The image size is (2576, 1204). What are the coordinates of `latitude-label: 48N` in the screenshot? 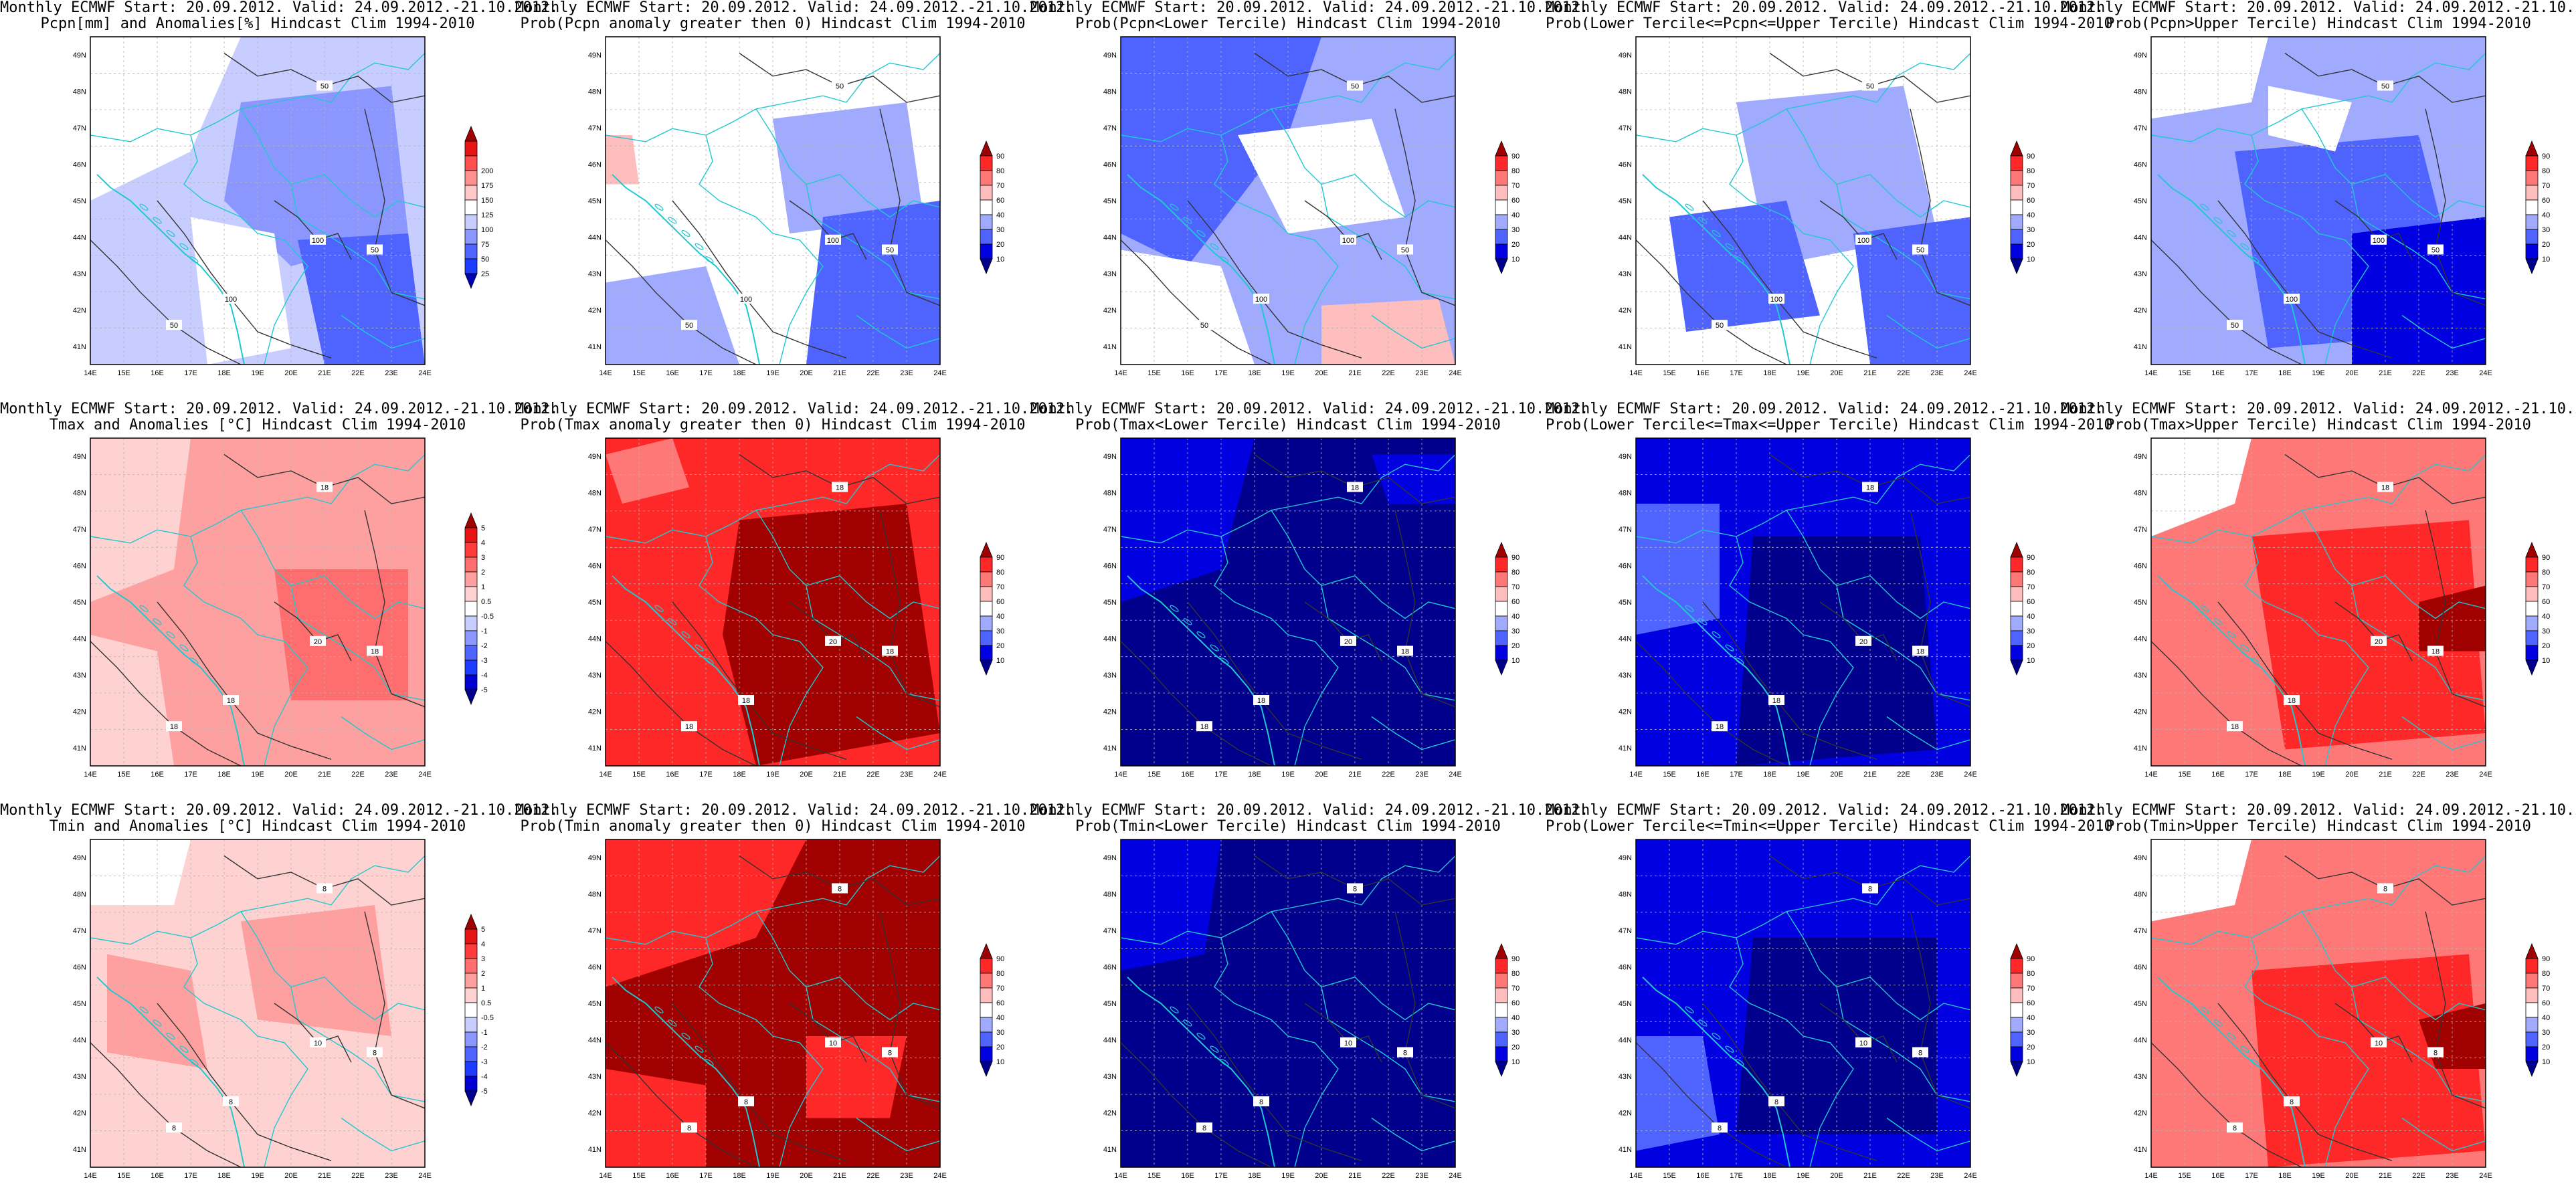 It's located at (1626, 494).